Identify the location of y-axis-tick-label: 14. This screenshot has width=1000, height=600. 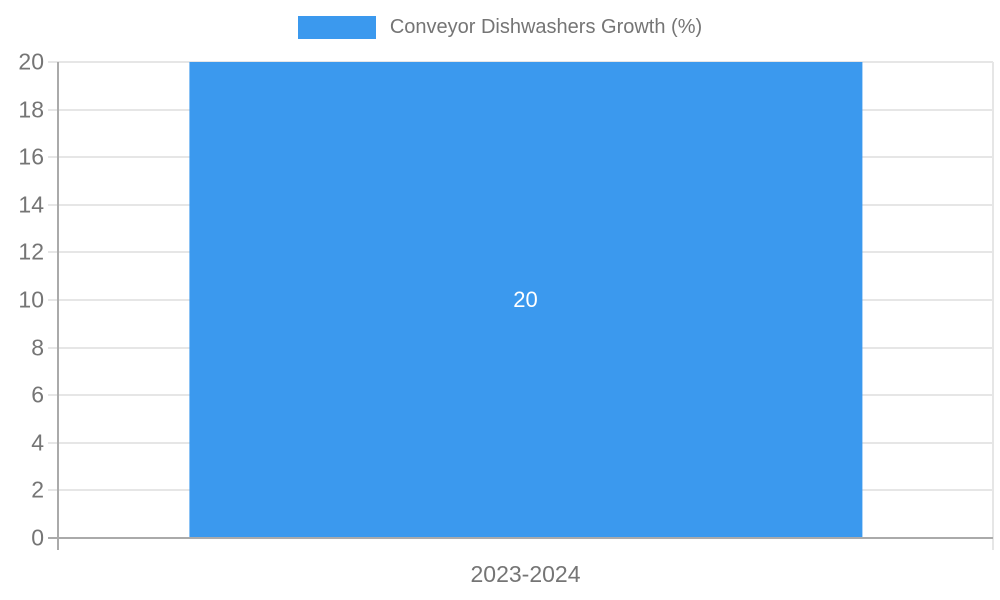
(31, 204).